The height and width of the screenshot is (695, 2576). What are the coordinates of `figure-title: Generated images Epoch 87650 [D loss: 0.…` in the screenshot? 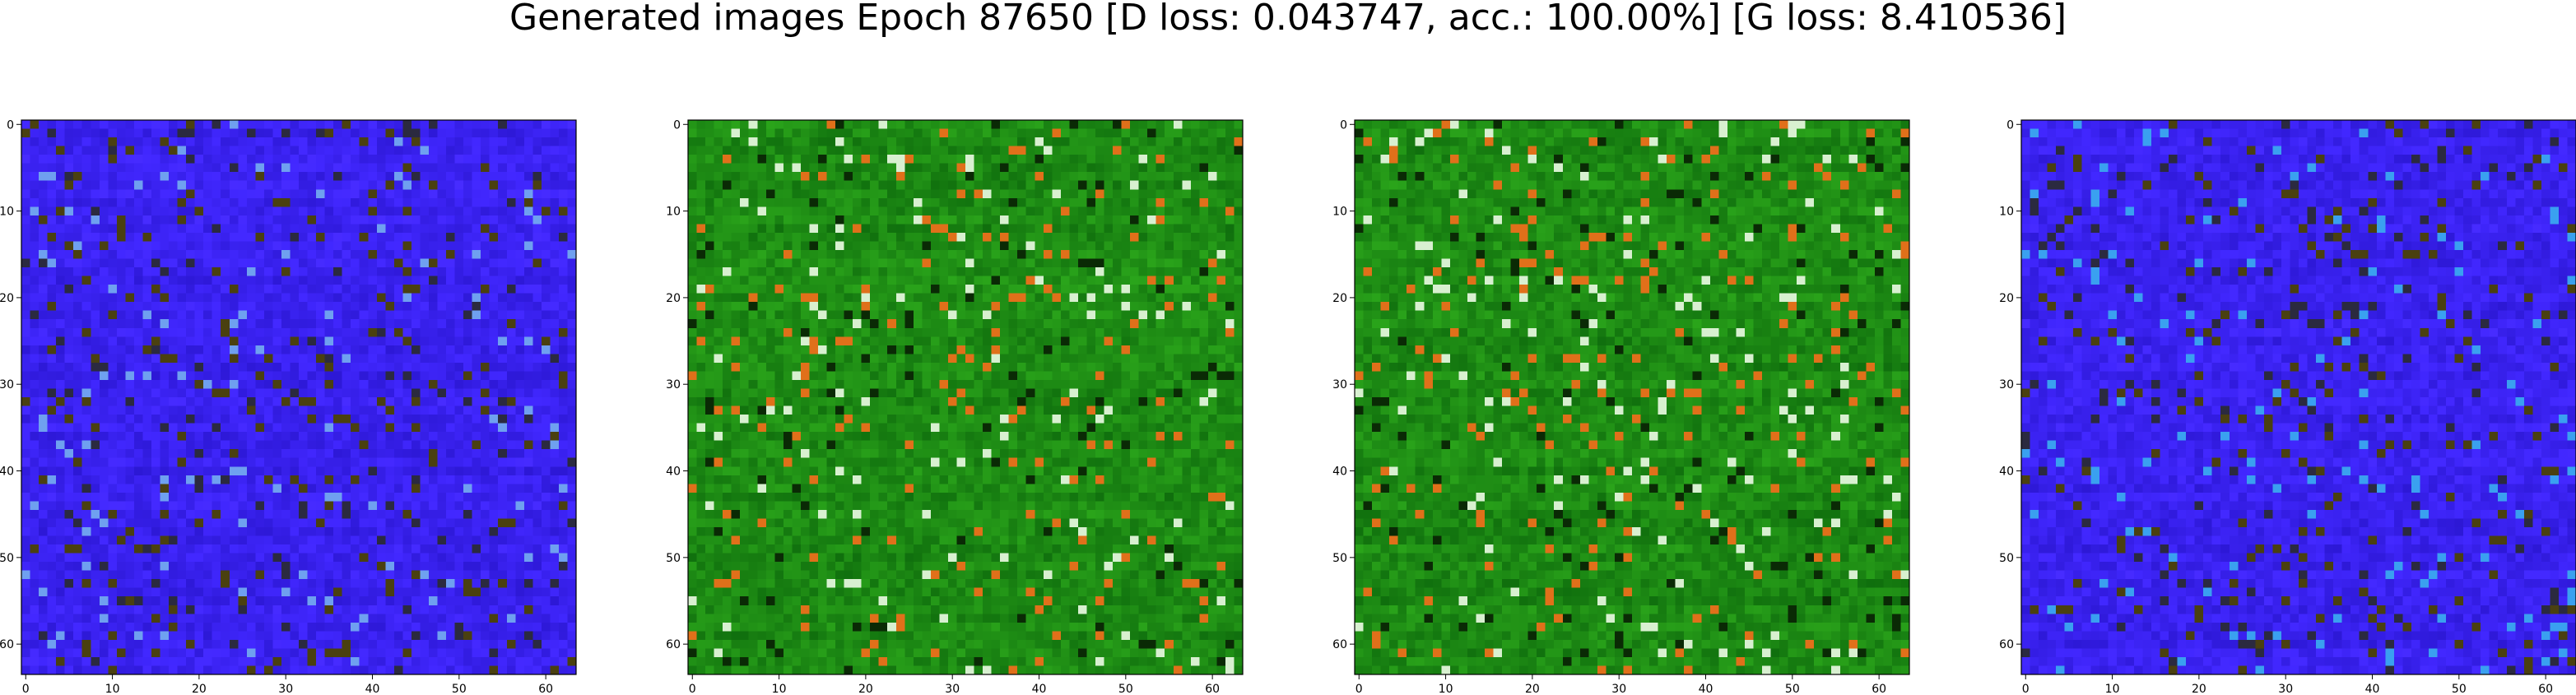 It's located at (1288, 19).